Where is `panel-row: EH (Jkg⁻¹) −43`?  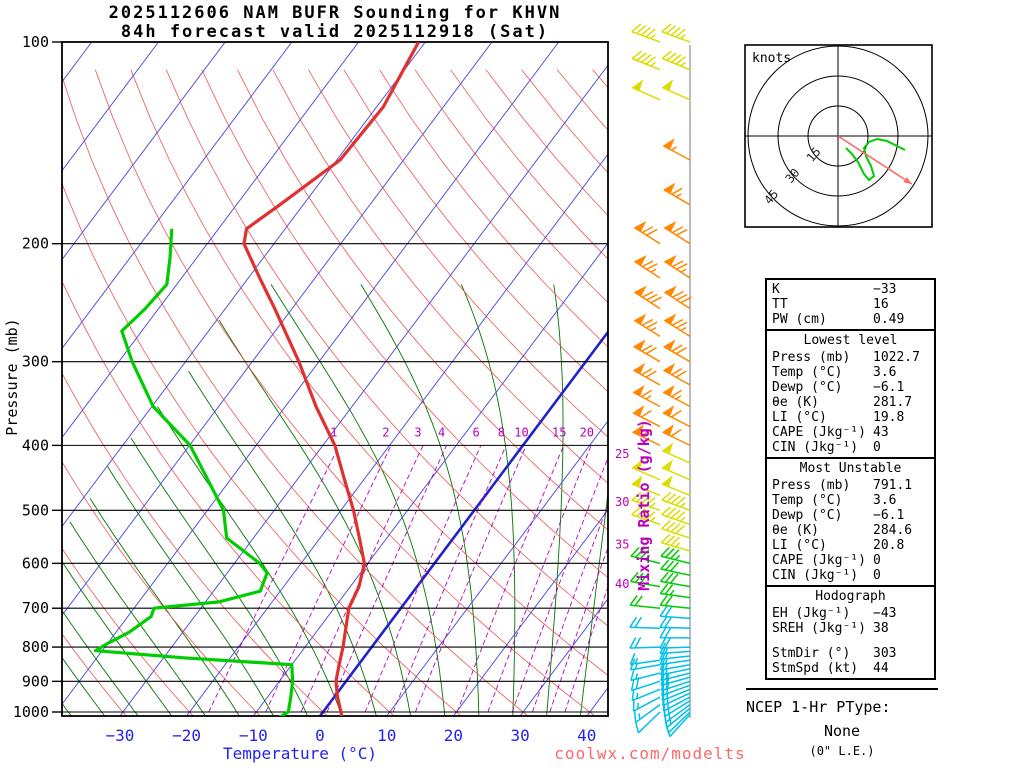
panel-row: EH (Jkg⁻¹) −43 is located at coordinates (850, 613).